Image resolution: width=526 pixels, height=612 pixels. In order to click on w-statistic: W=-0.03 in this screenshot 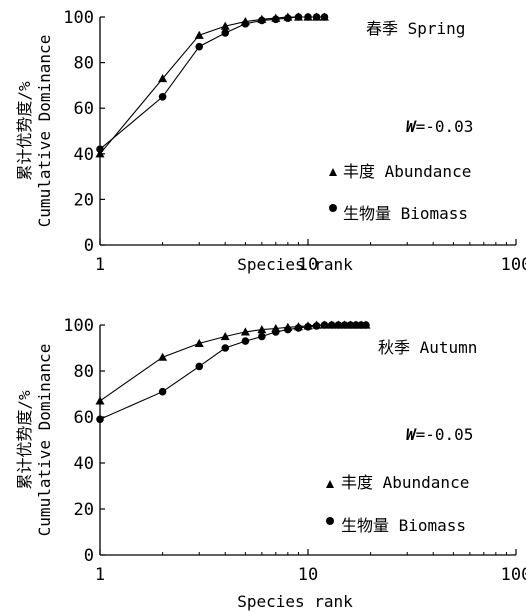, I will do `click(439, 126)`.